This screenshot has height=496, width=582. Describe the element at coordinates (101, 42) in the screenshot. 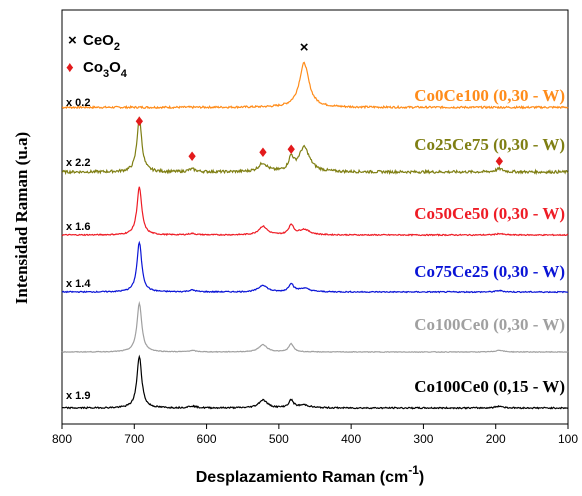

I see `legend-ceo2-label: CeO2` at that location.